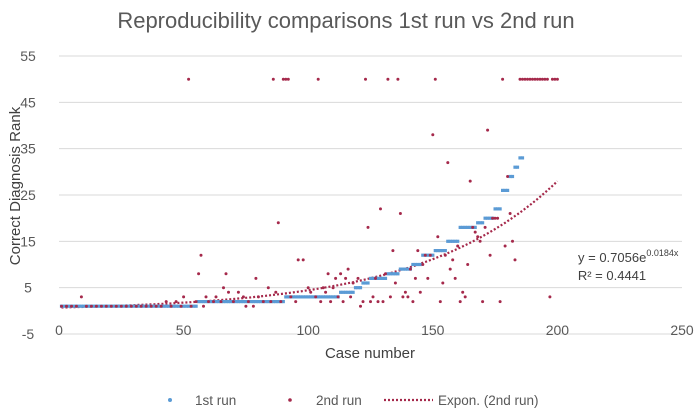  What do you see at coordinates (28, 195) in the screenshot?
I see `y-tick-labels: -5 5 15 25 35 45 55` at bounding box center [28, 195].